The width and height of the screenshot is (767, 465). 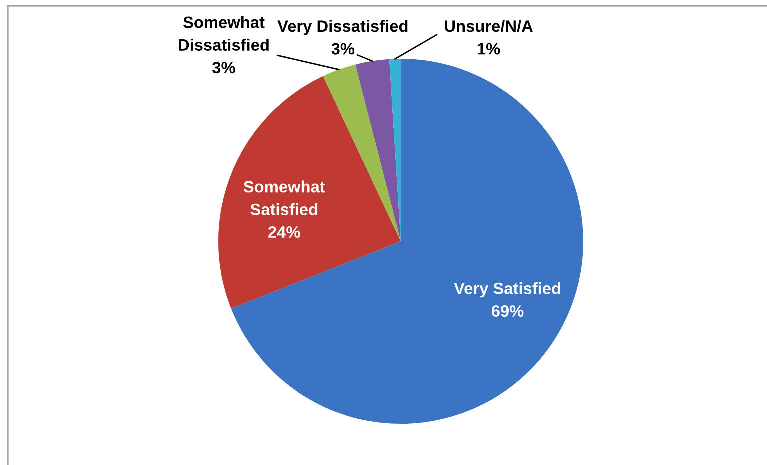 What do you see at coordinates (285, 198) in the screenshot?
I see `slice-label: Somewhat Satisfied` at bounding box center [285, 198].